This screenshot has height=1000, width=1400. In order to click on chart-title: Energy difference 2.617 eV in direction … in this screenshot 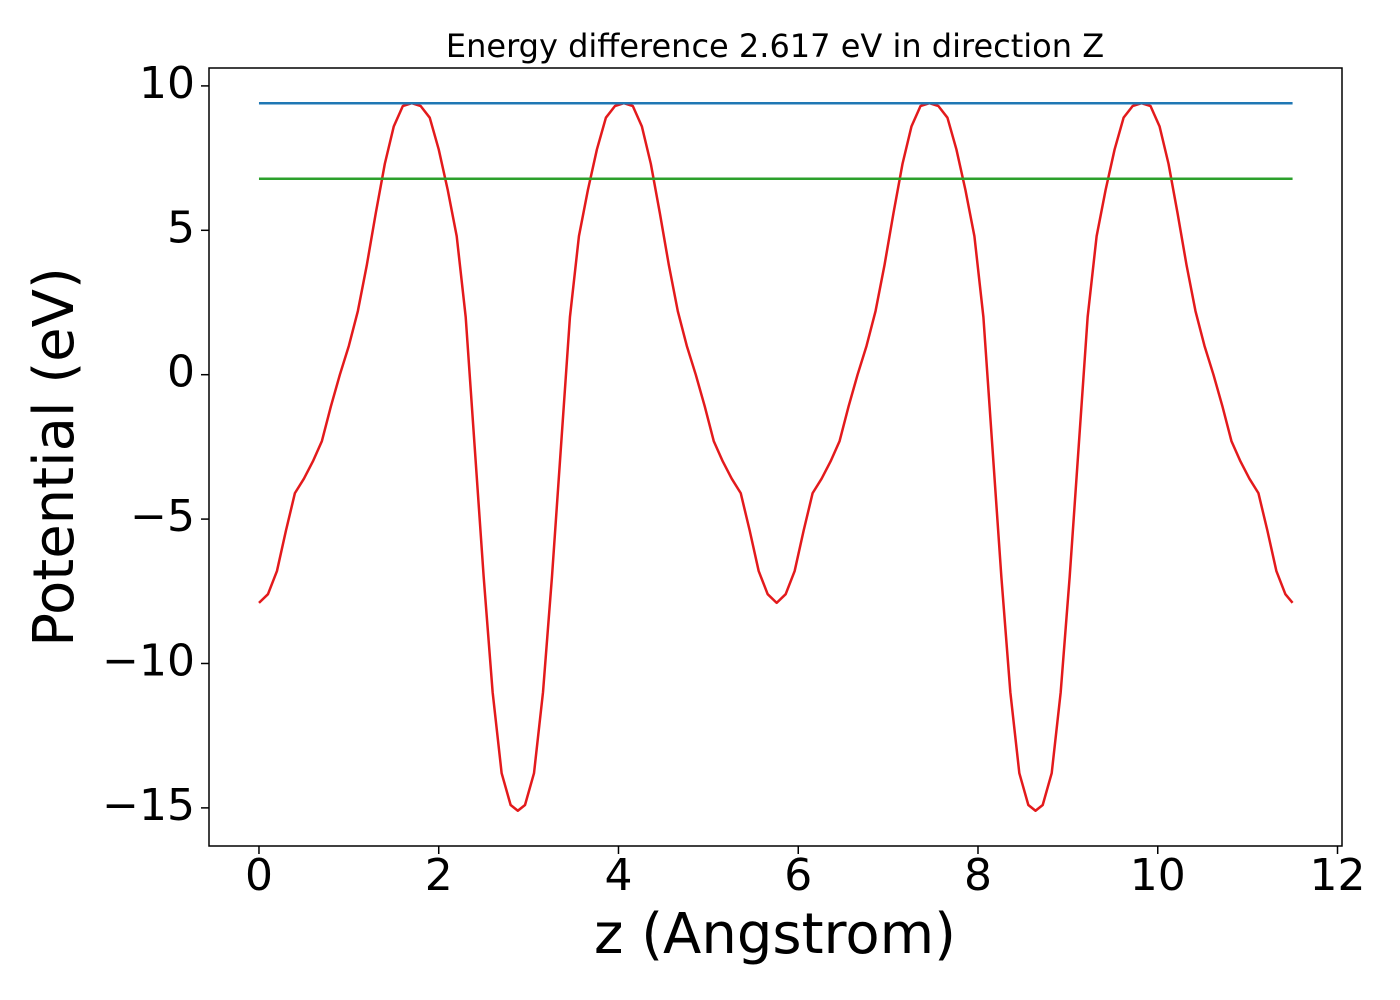, I will do `click(775, 46)`.